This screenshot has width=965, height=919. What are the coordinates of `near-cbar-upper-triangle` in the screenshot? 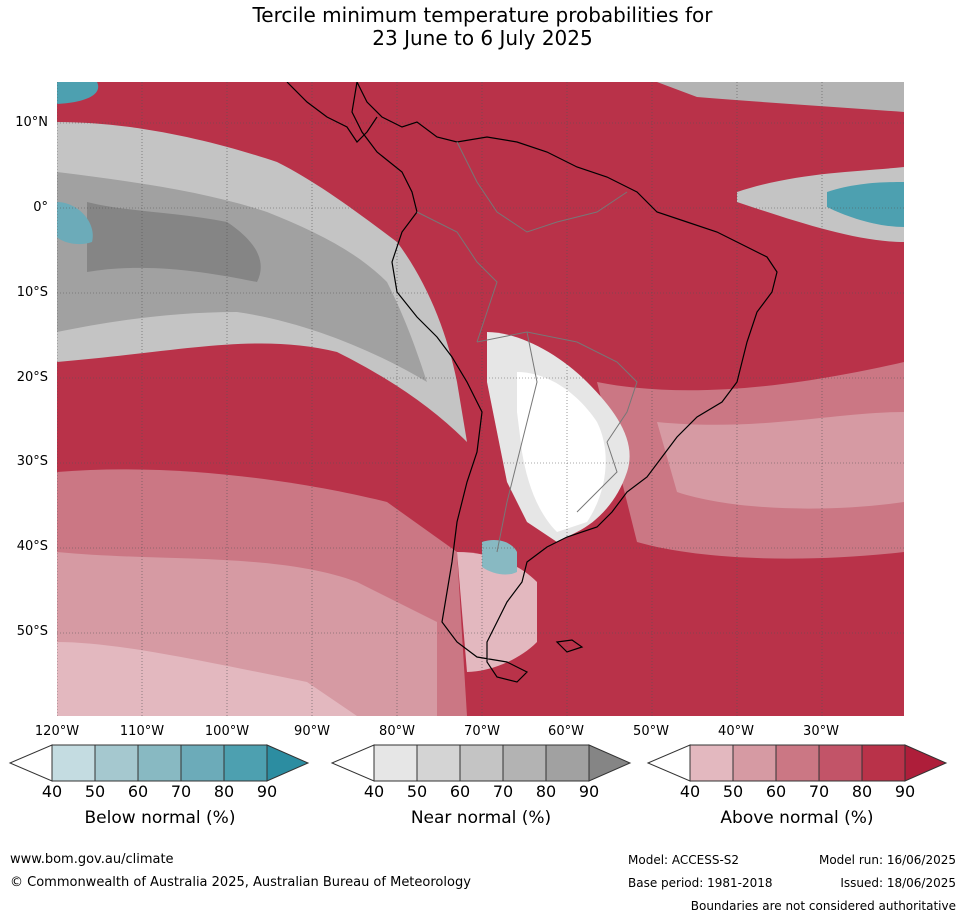 It's located at (610, 763).